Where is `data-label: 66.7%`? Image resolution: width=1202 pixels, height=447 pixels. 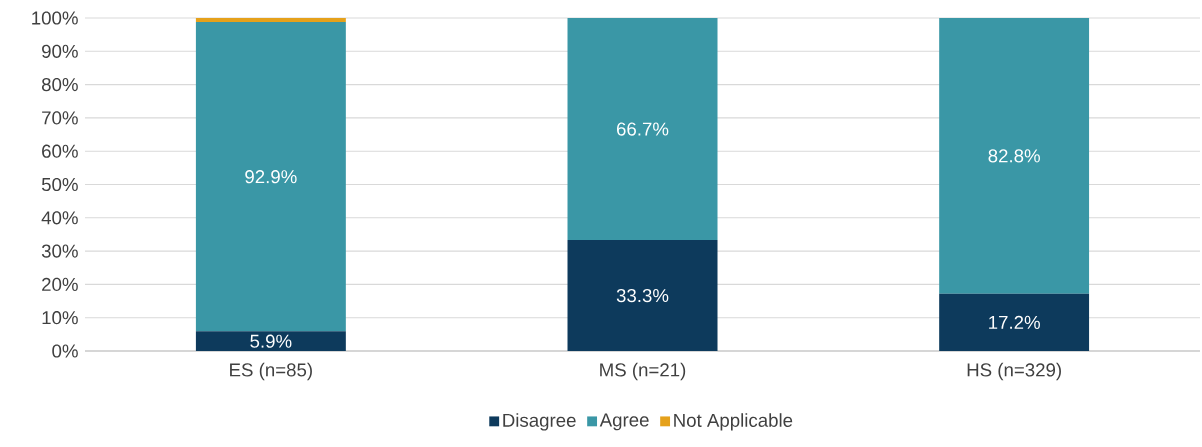 data-label: 66.7% is located at coordinates (642, 129).